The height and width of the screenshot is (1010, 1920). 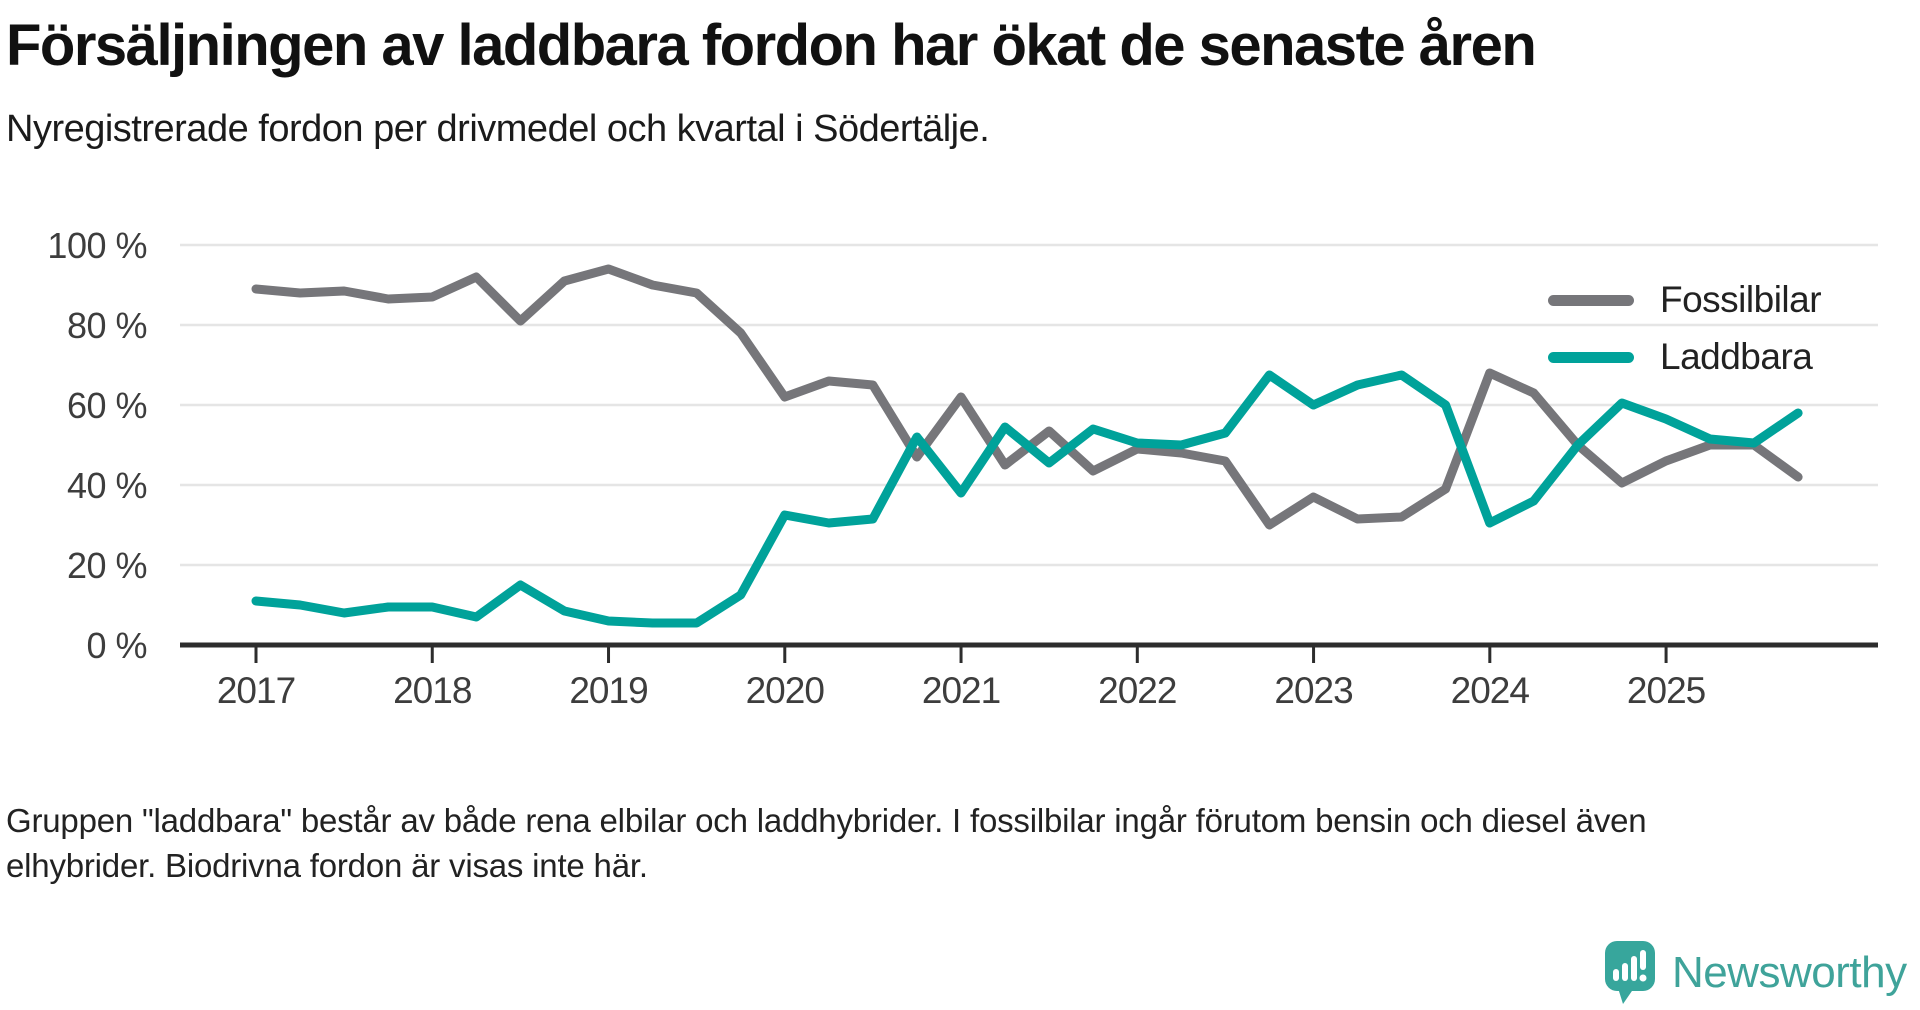 I want to click on x-axis-label-2022: 2022, so click(x=1137, y=690).